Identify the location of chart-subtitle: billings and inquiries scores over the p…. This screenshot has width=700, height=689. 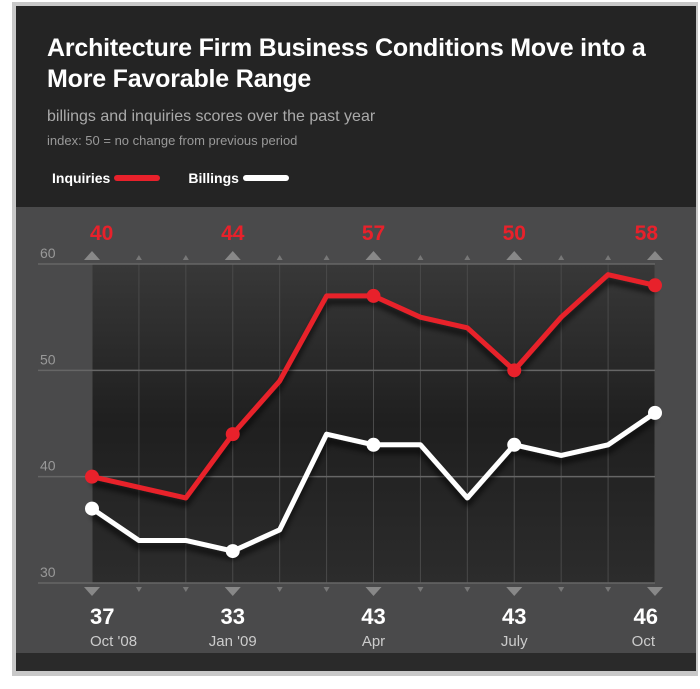
(211, 116).